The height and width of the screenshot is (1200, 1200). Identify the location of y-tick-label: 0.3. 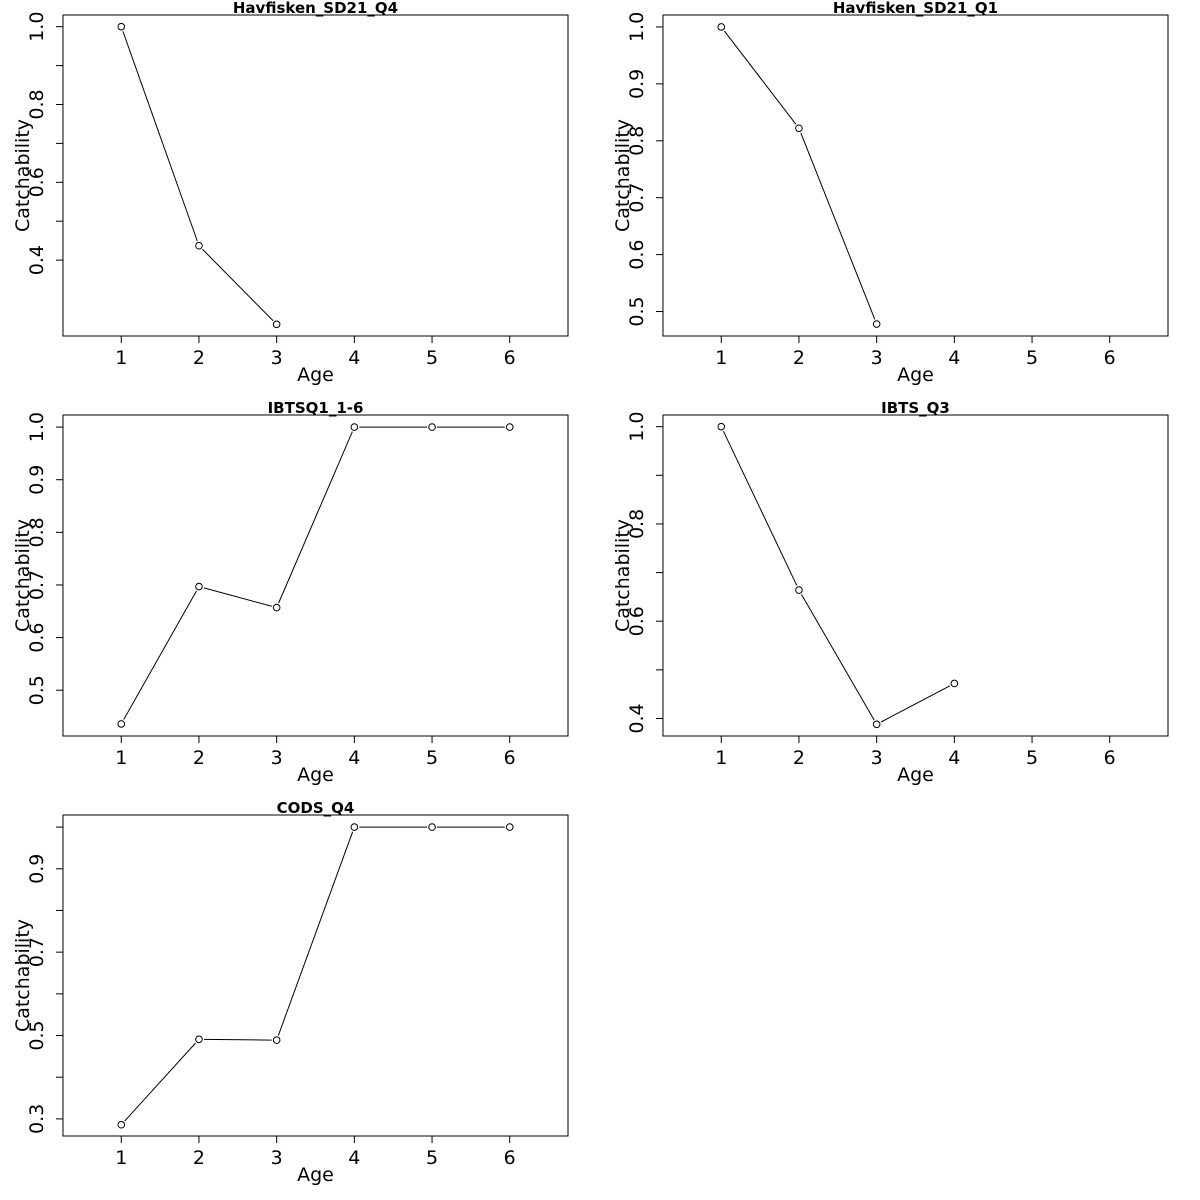
(37, 1119).